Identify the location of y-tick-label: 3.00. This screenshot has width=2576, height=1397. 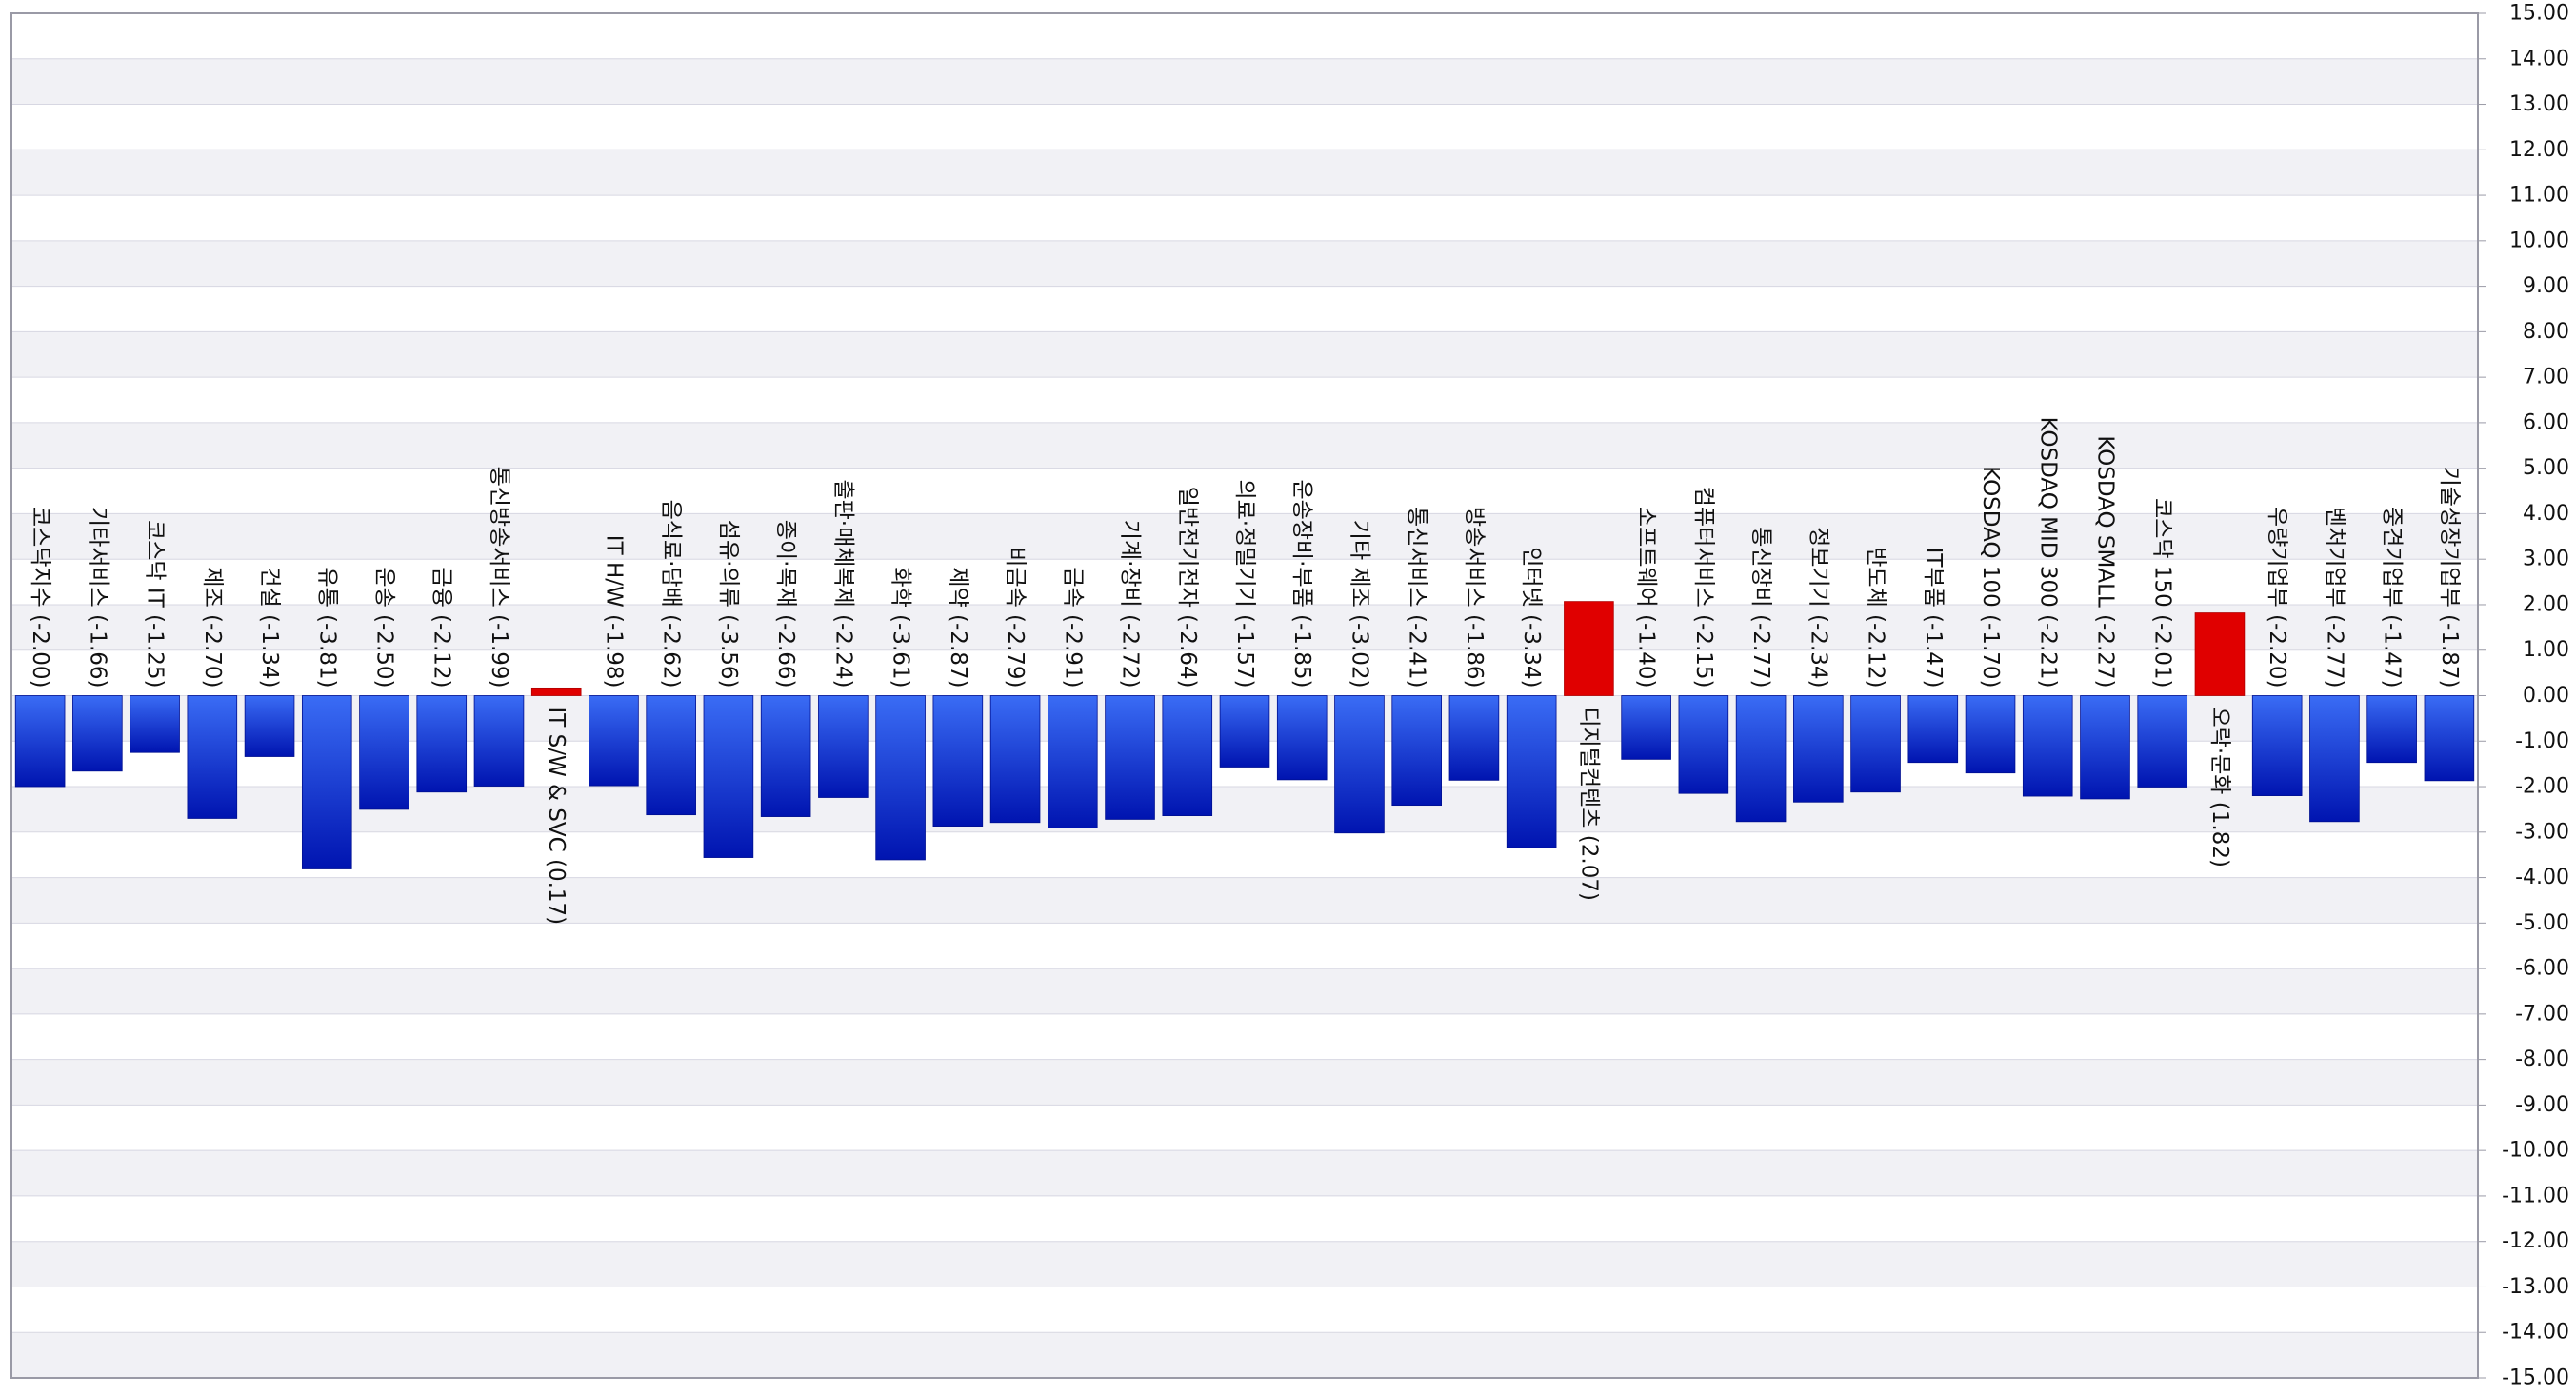
(2546, 559).